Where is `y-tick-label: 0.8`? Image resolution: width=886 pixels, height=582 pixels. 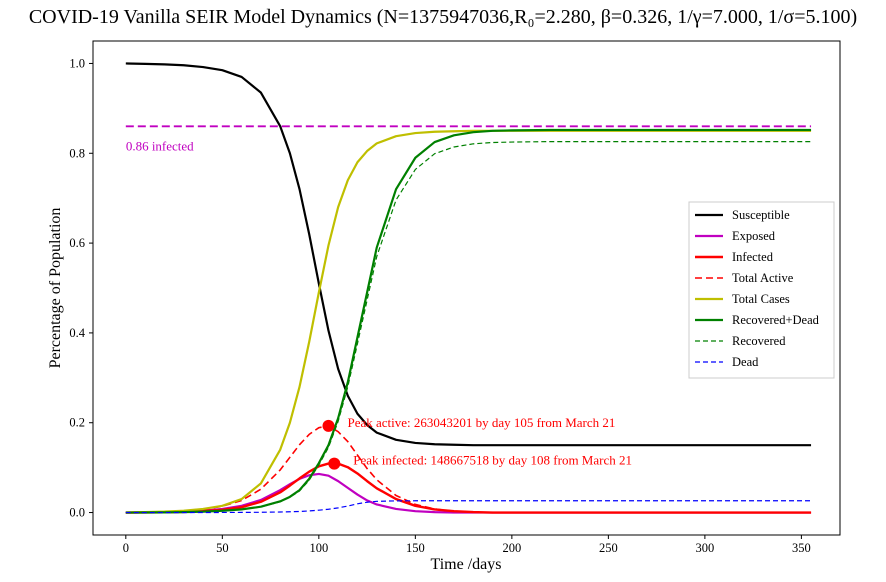 y-tick-label: 0.8 is located at coordinates (77, 153).